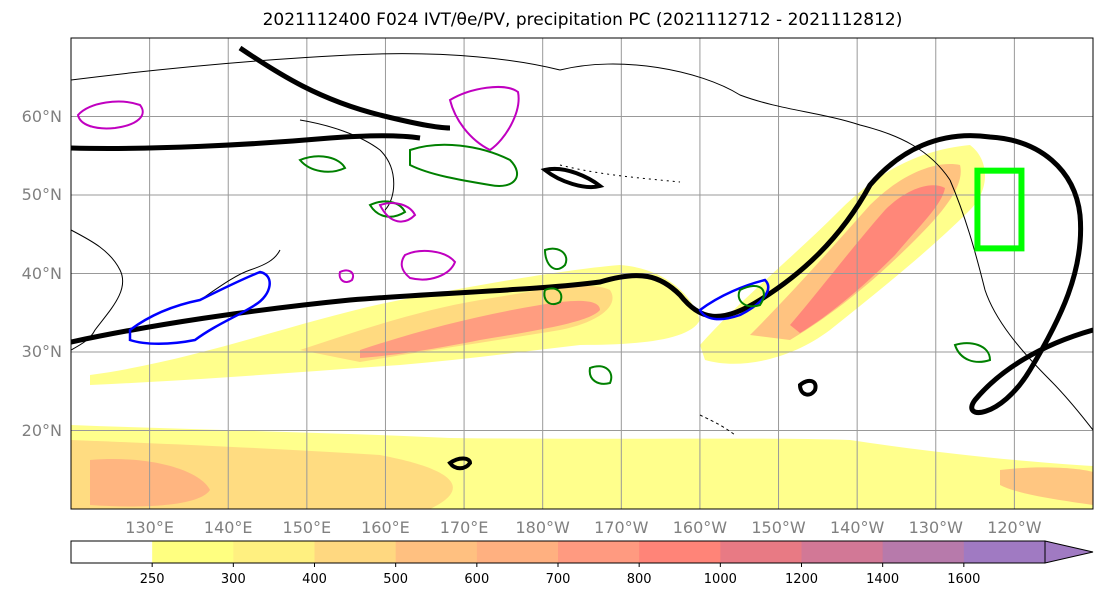 This screenshot has height=603, width=1105. What do you see at coordinates (149, 527) in the screenshot?
I see `lon-tick-label: 130°E` at bounding box center [149, 527].